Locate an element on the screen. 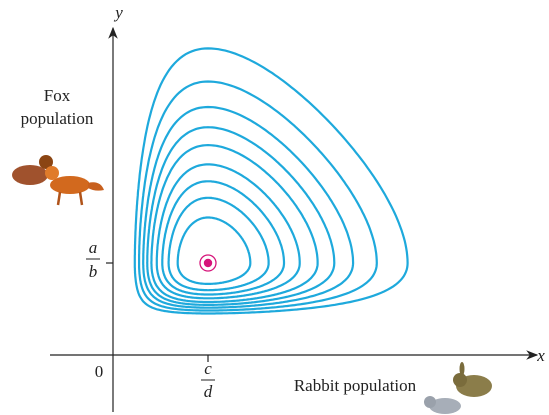 This screenshot has height=415, width=549. x-tick-numerator: c is located at coordinates (208, 368).